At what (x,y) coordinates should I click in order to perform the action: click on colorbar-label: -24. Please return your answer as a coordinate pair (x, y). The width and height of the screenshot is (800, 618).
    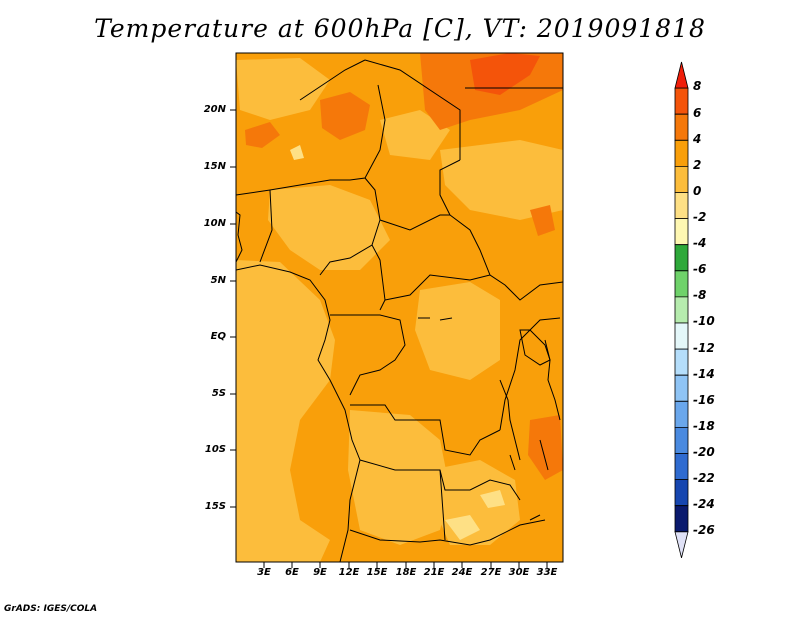
    Looking at the image, I should click on (704, 504).